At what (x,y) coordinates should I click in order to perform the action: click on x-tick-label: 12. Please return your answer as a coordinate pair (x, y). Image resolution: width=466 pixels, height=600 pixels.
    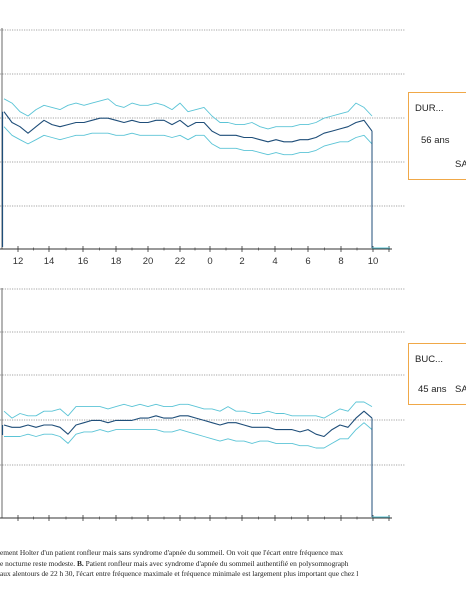
    Looking at the image, I should click on (18, 261).